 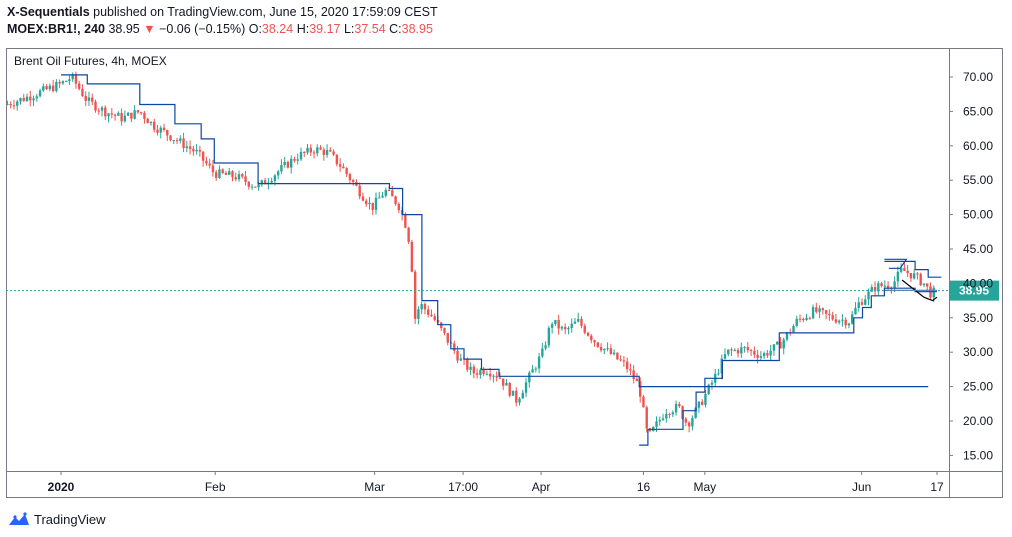 I want to click on x-tick-label: 17, so click(x=937, y=487).